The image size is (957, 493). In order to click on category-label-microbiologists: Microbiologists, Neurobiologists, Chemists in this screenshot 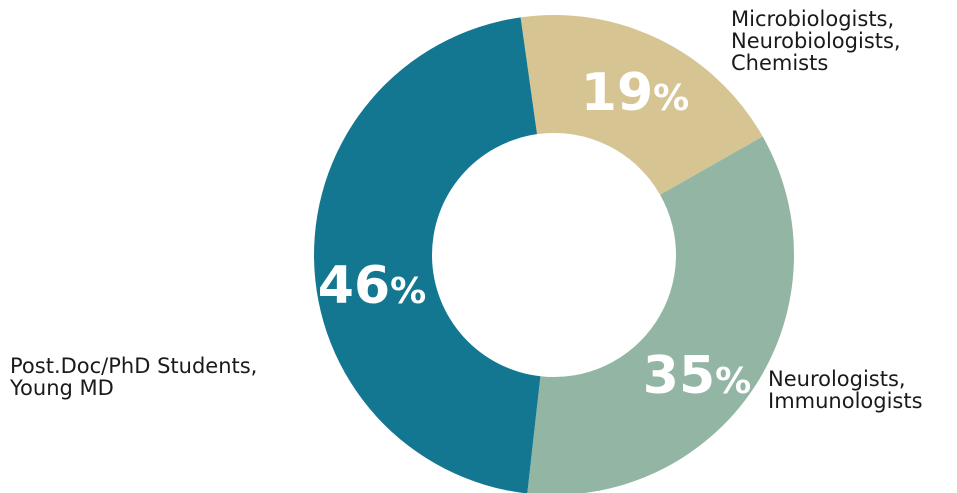, I will do `click(816, 41)`.